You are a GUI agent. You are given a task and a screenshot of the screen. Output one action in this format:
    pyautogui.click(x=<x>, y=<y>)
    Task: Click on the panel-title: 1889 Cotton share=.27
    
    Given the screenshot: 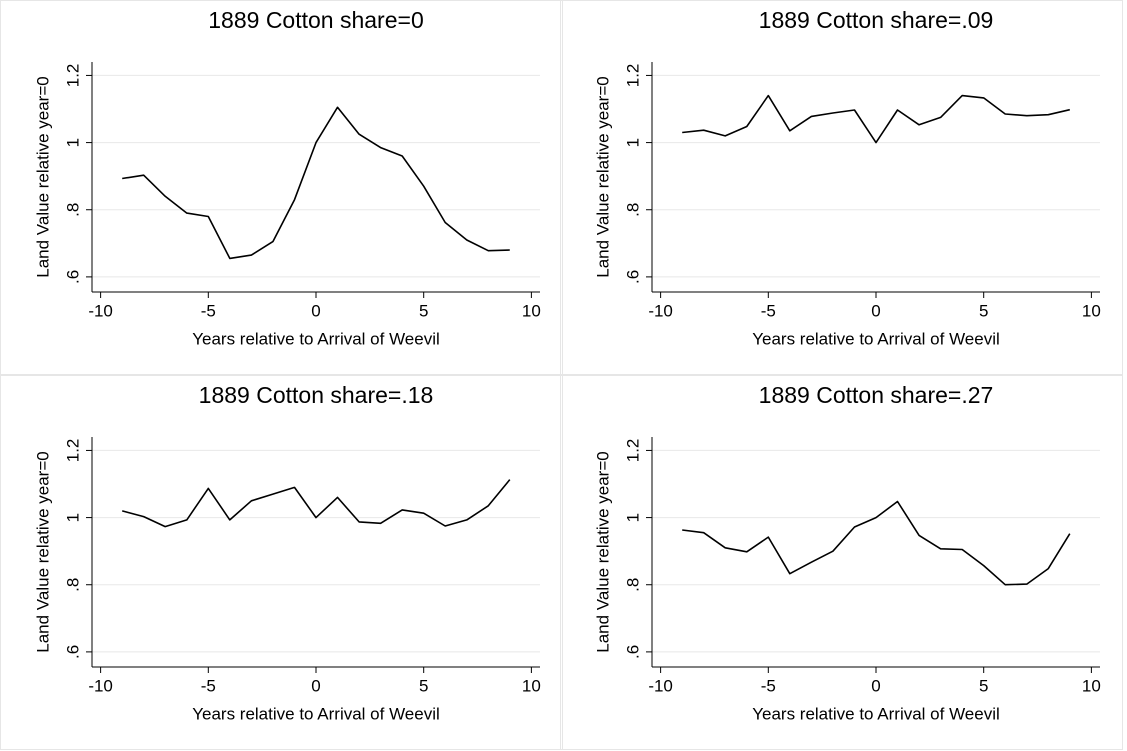 What is the action you would take?
    pyautogui.click(x=876, y=395)
    